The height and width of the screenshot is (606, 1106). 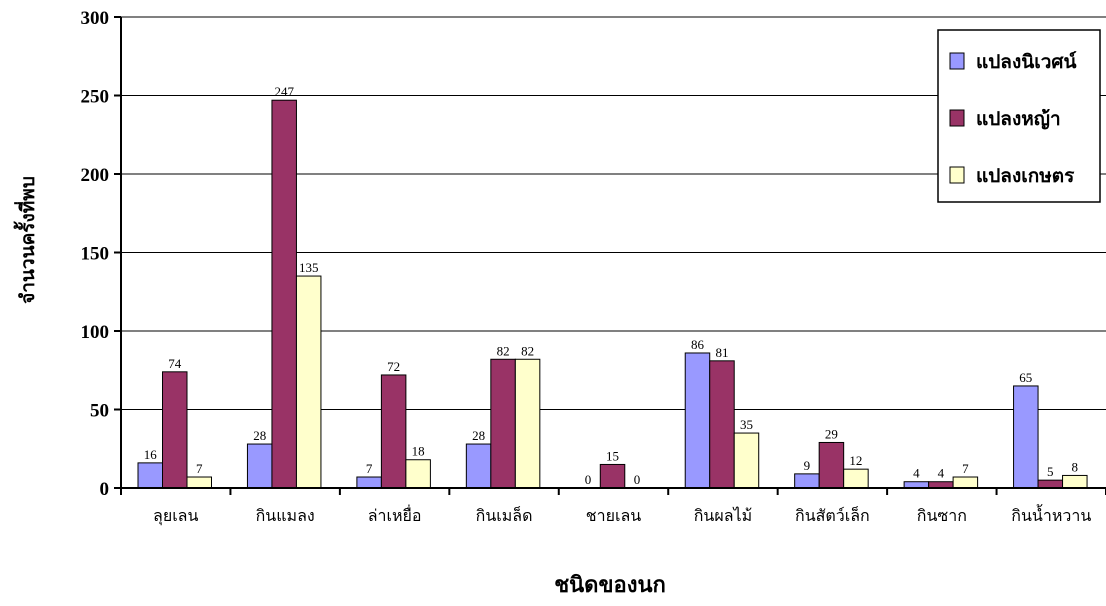 What do you see at coordinates (393, 366) in the screenshot?
I see `data-label: 72` at bounding box center [393, 366].